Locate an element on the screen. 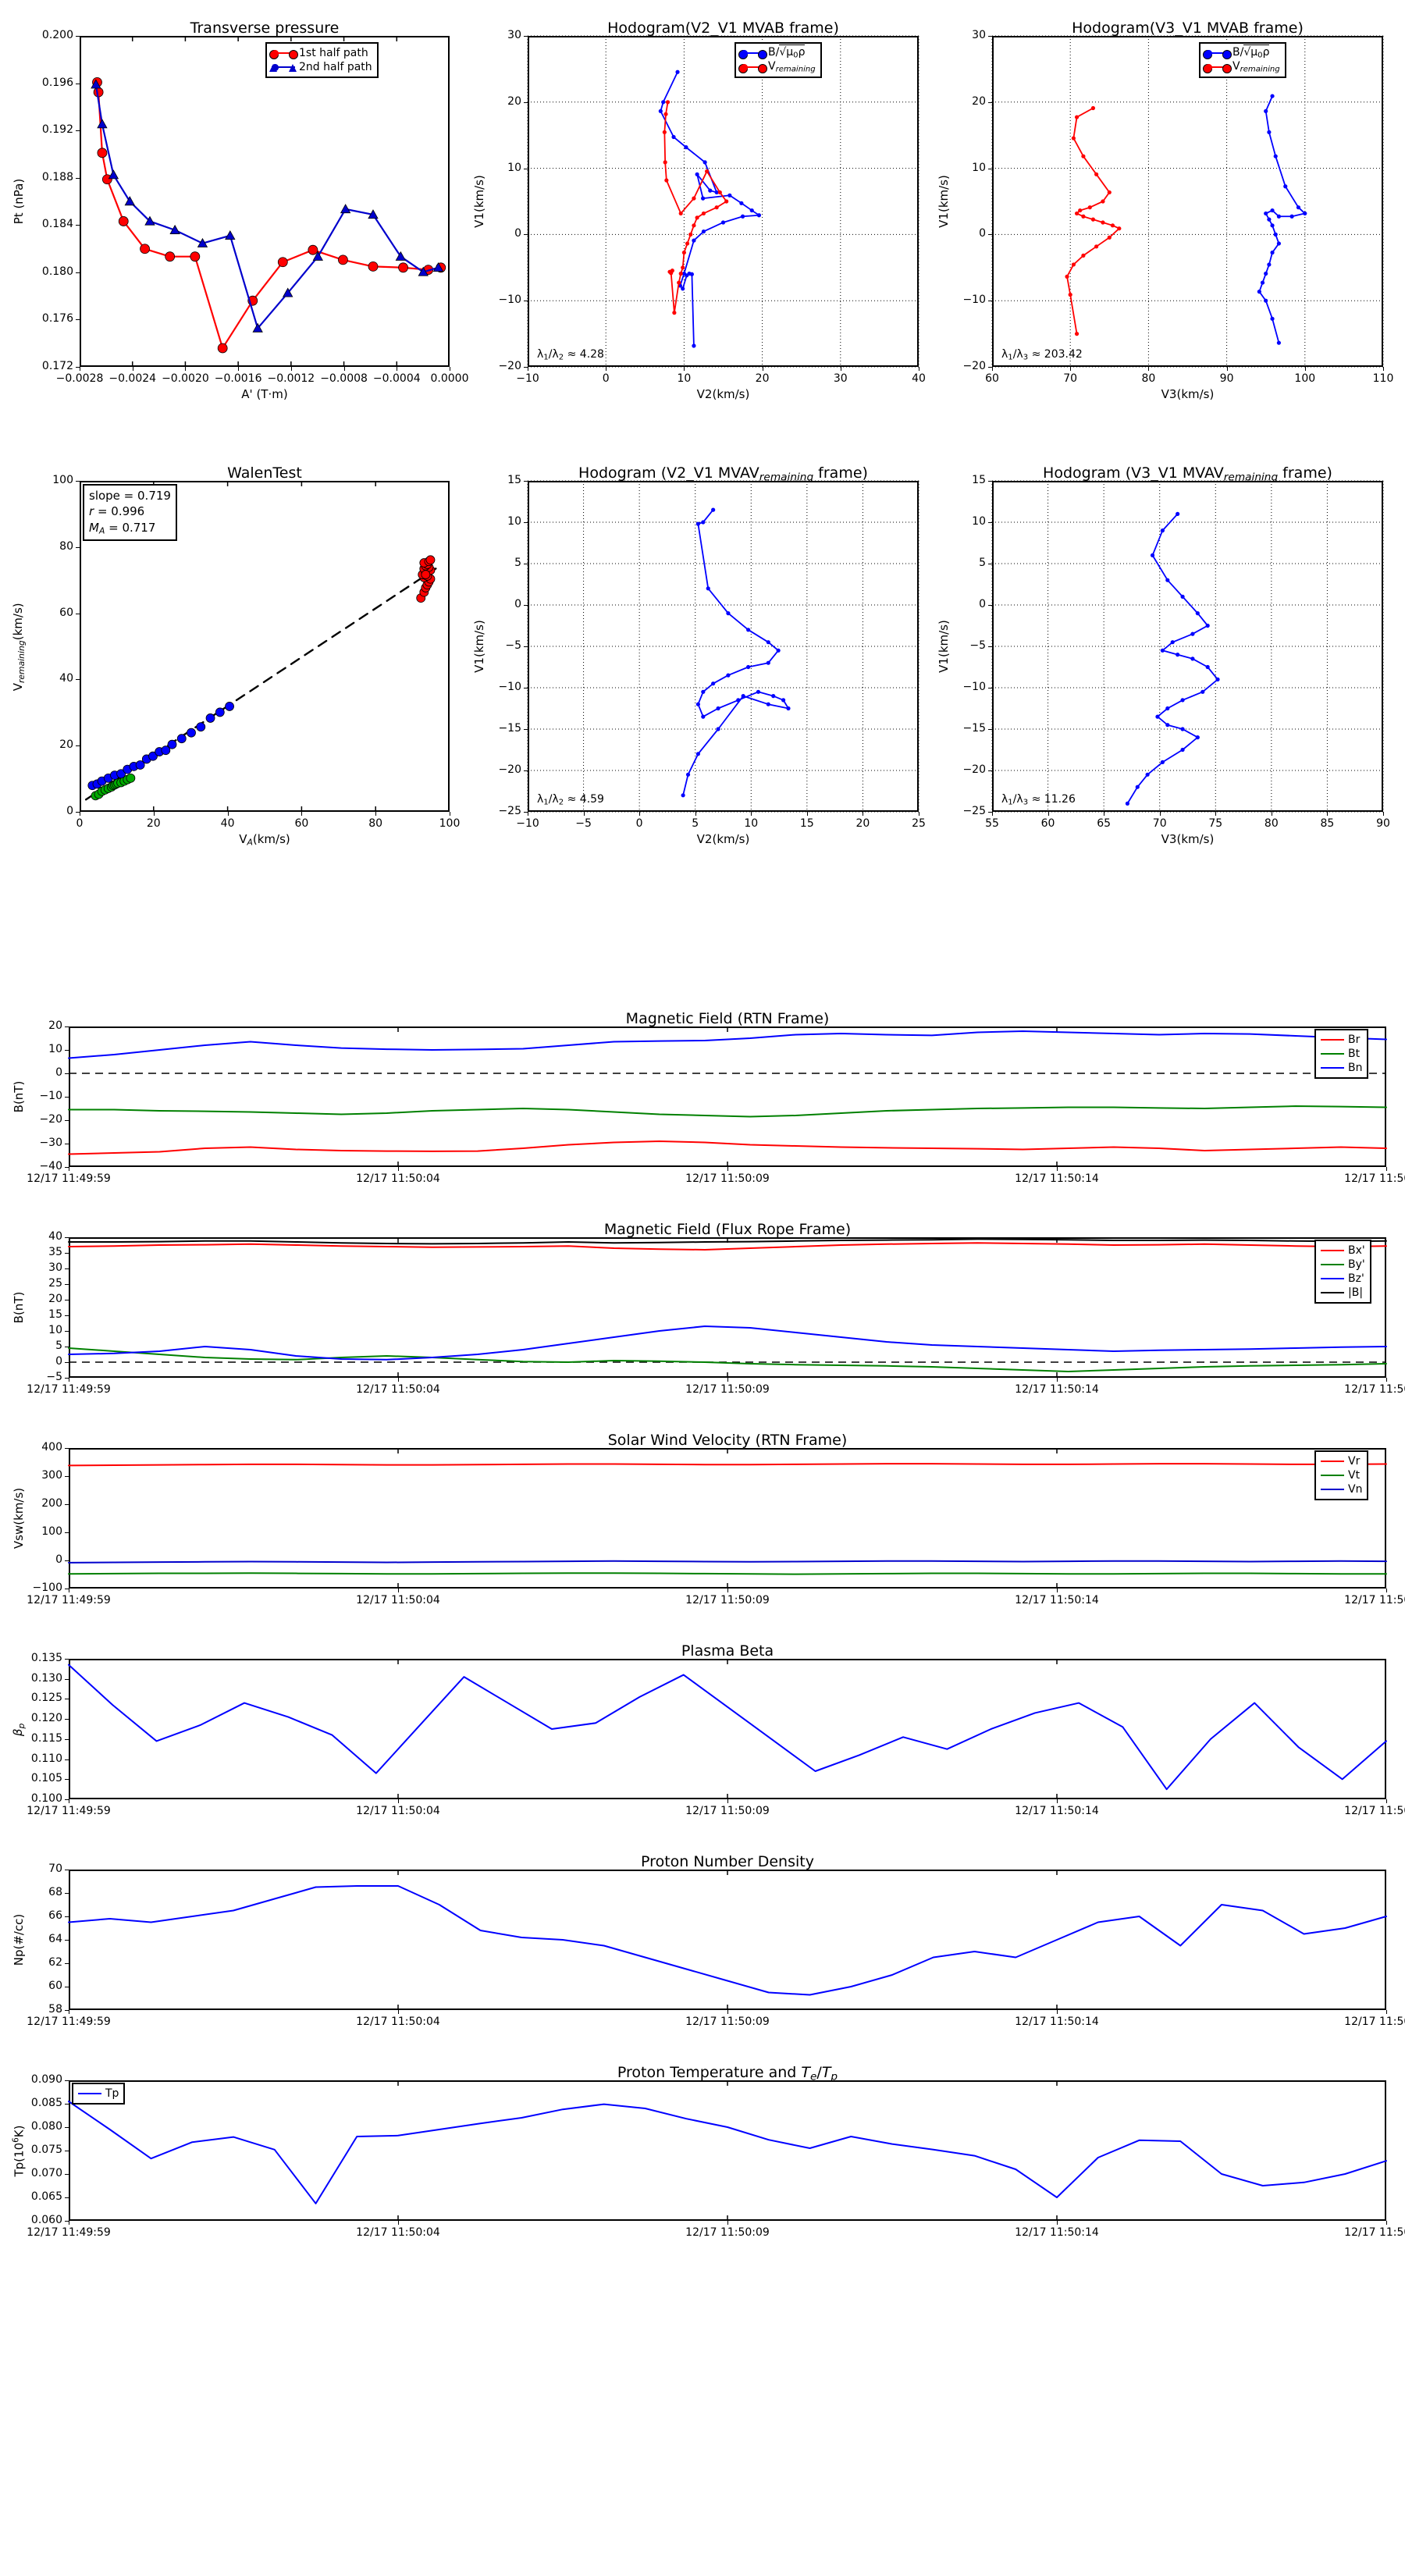 The width and height of the screenshot is (1405, 2576). magnetic-field-rtn-xtick: 12/17 11:50:04 is located at coordinates (398, 1178).